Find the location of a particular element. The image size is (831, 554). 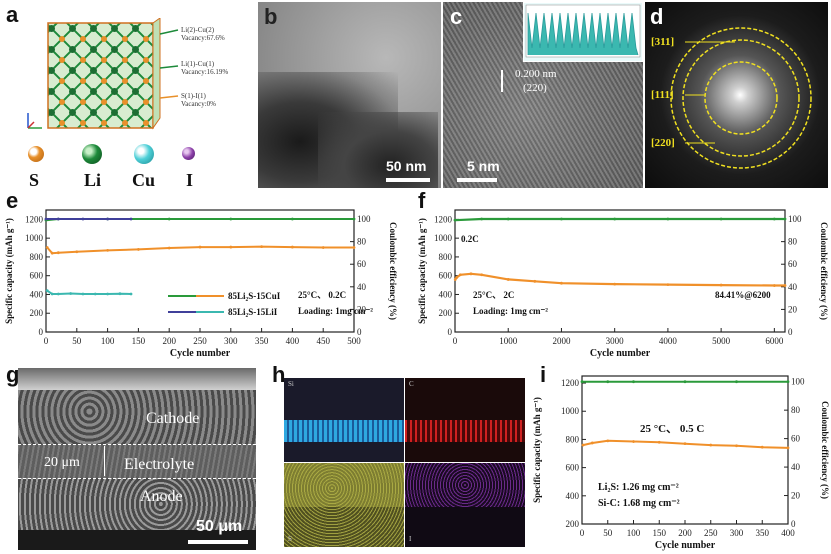

ring-label-311: [311] is located at coordinates (663, 42).